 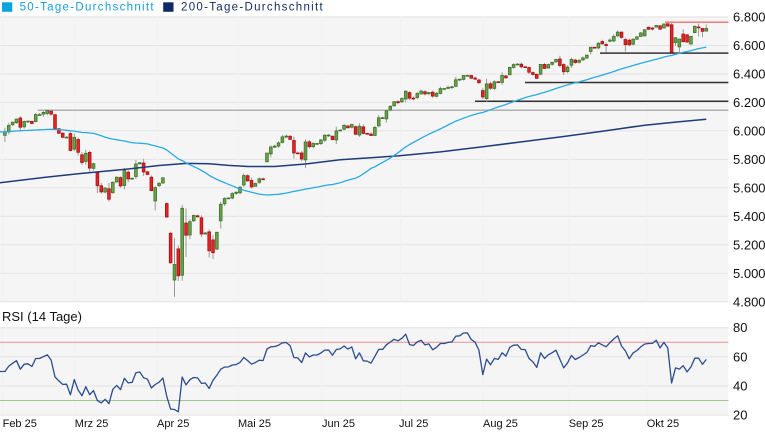 What do you see at coordinates (500, 424) in the screenshot?
I see `svg-text: Aug 25` at bounding box center [500, 424].